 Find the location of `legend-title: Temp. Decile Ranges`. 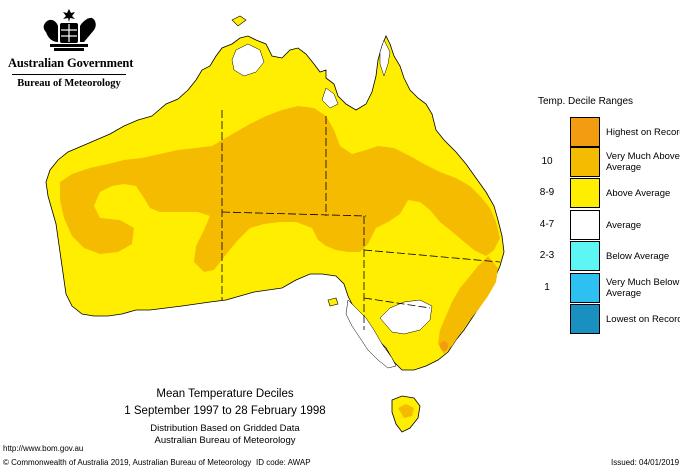

legend-title: Temp. Decile Ranges is located at coordinates (586, 101).